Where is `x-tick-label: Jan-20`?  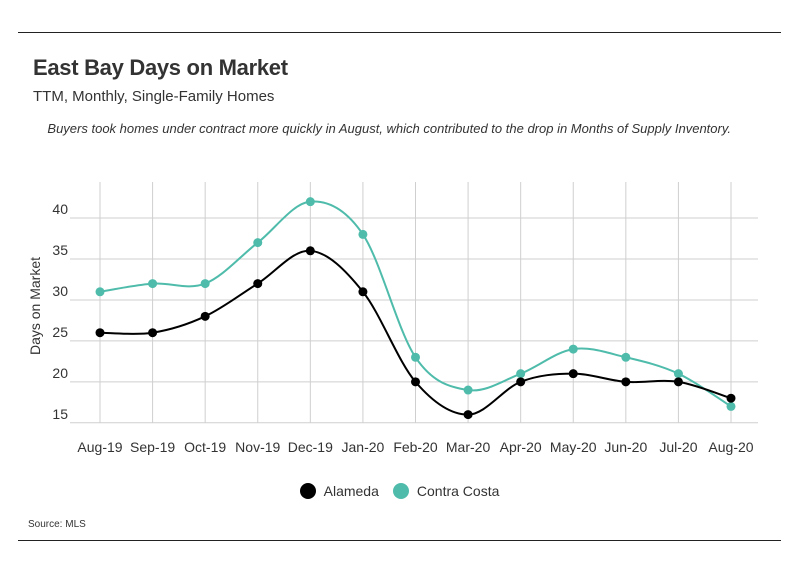
x-tick-label: Jan-20 is located at coordinates (363, 447).